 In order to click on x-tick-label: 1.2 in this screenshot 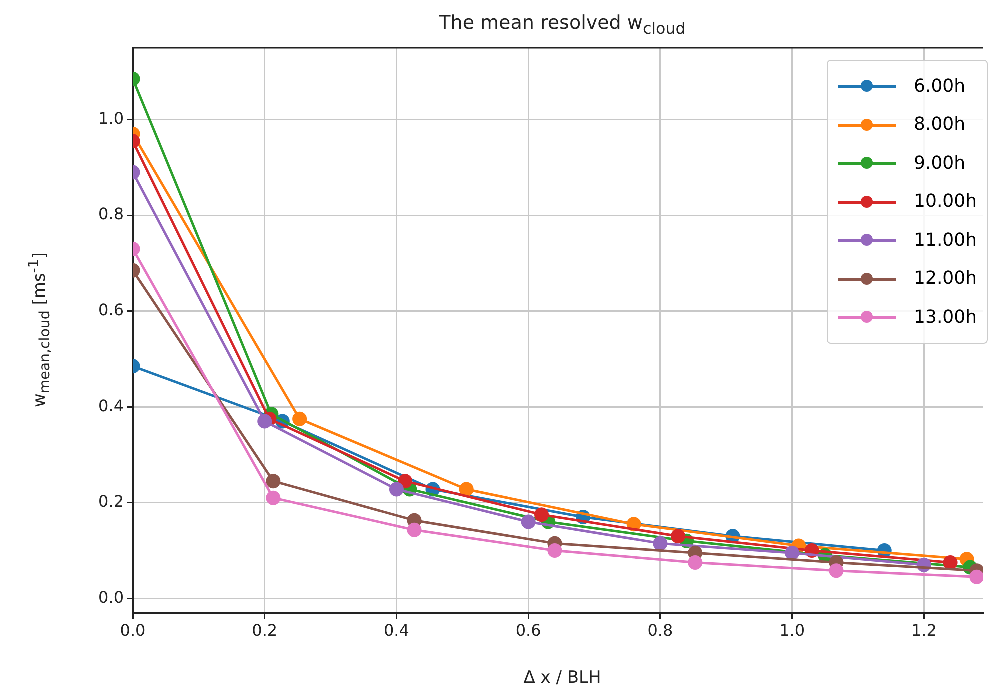, I will do `click(924, 630)`.